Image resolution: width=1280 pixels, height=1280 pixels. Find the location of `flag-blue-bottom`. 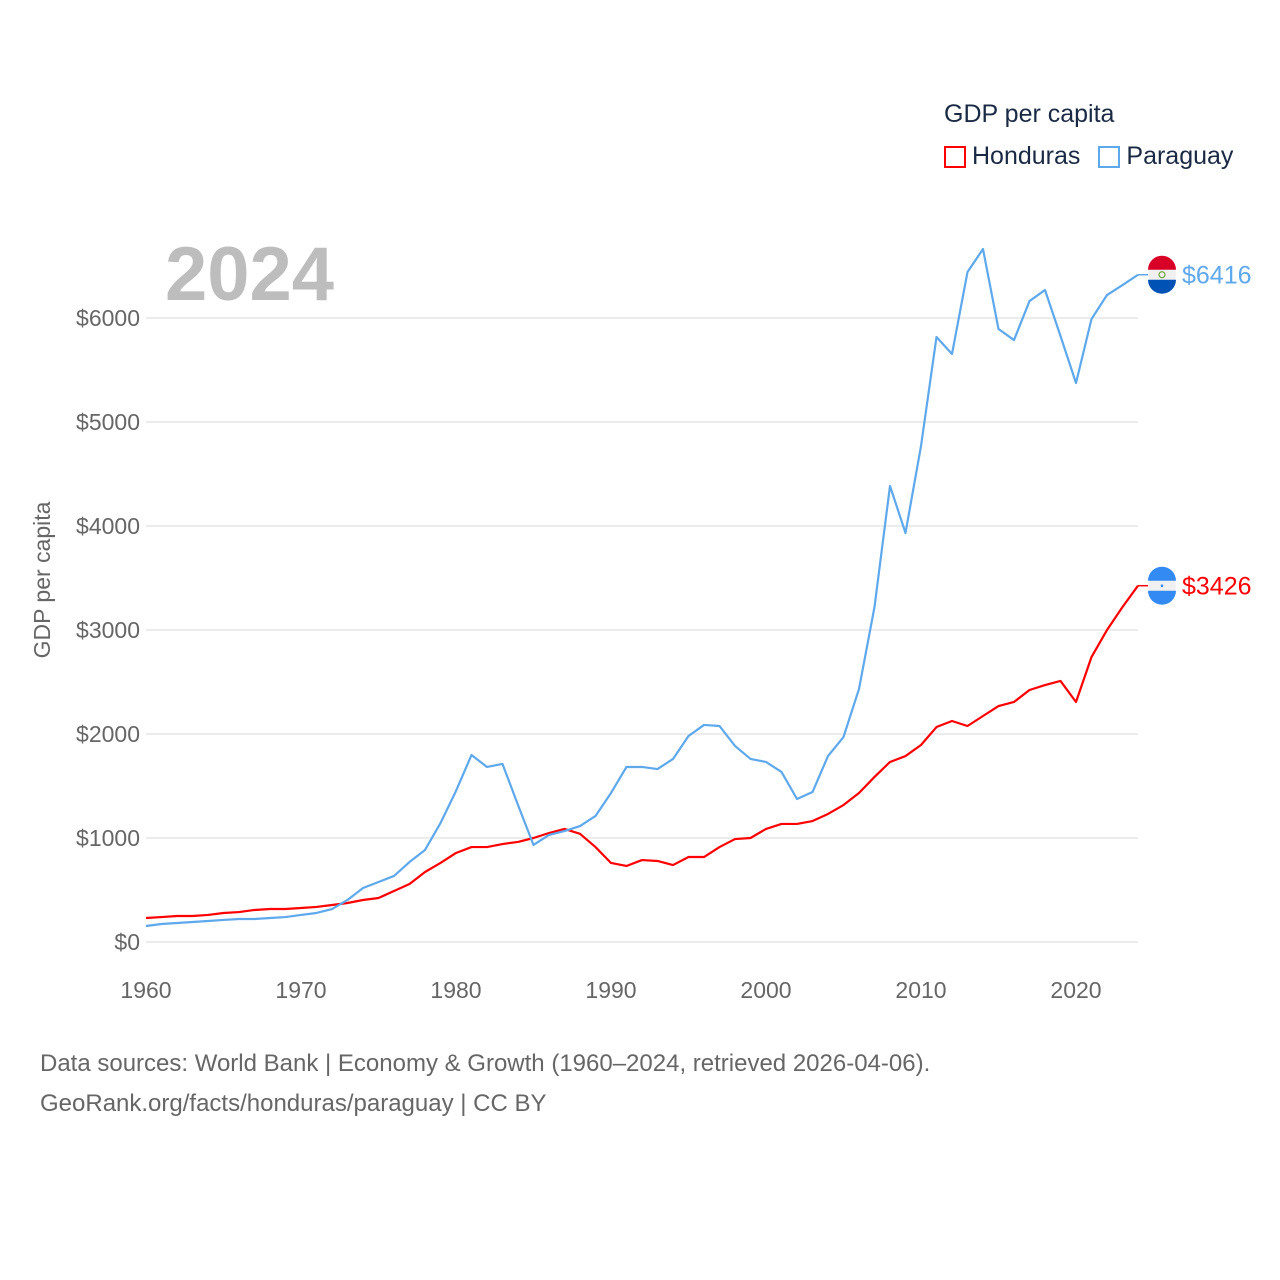

flag-blue-bottom is located at coordinates (1162, 597).